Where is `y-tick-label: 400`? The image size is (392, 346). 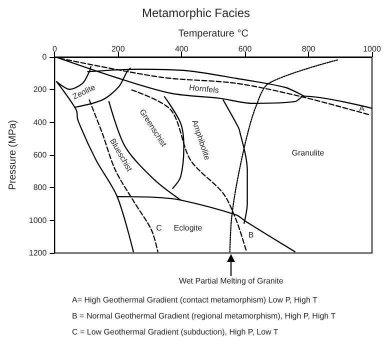 y-tick-label: 400 is located at coordinates (40, 122).